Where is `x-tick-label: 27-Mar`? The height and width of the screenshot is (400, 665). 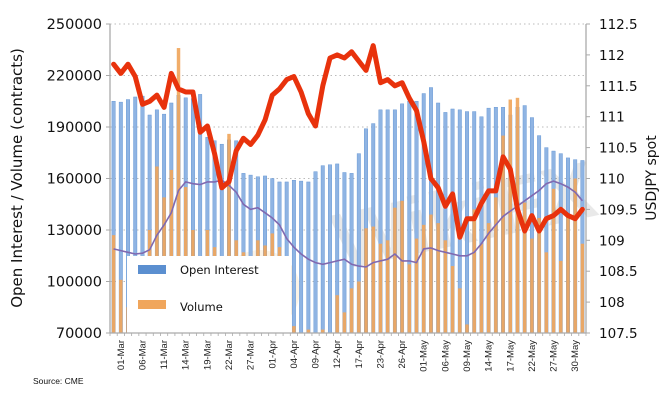 x-tick-label: 27-Mar is located at coordinates (251, 355).